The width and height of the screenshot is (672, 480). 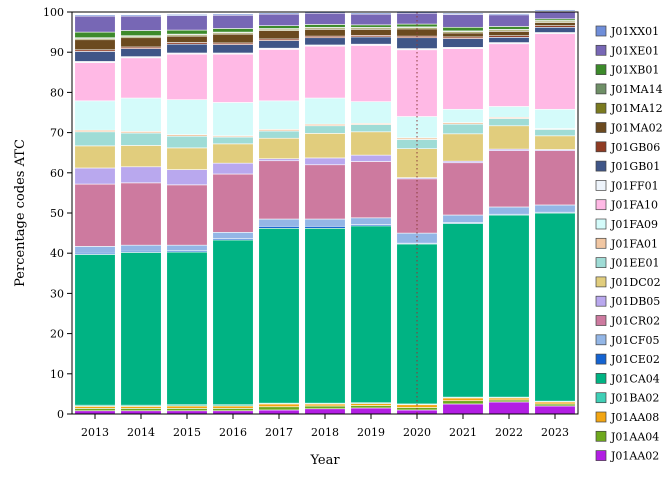 I want to click on bar-segment-j01aa08-2017, so click(x=279, y=405).